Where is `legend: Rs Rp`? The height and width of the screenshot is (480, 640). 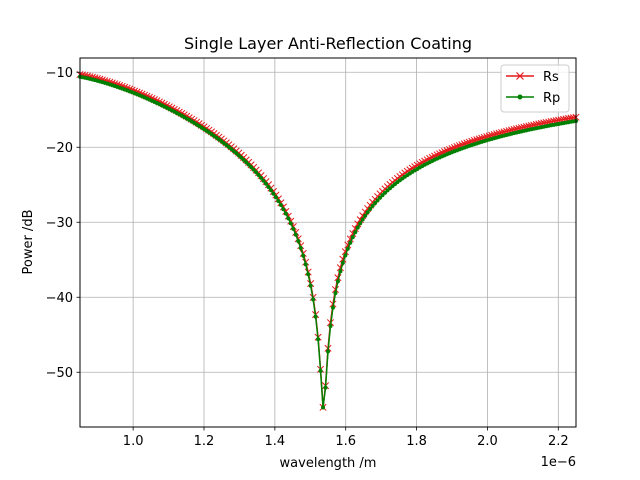
legend: Rs Rp is located at coordinates (535, 88).